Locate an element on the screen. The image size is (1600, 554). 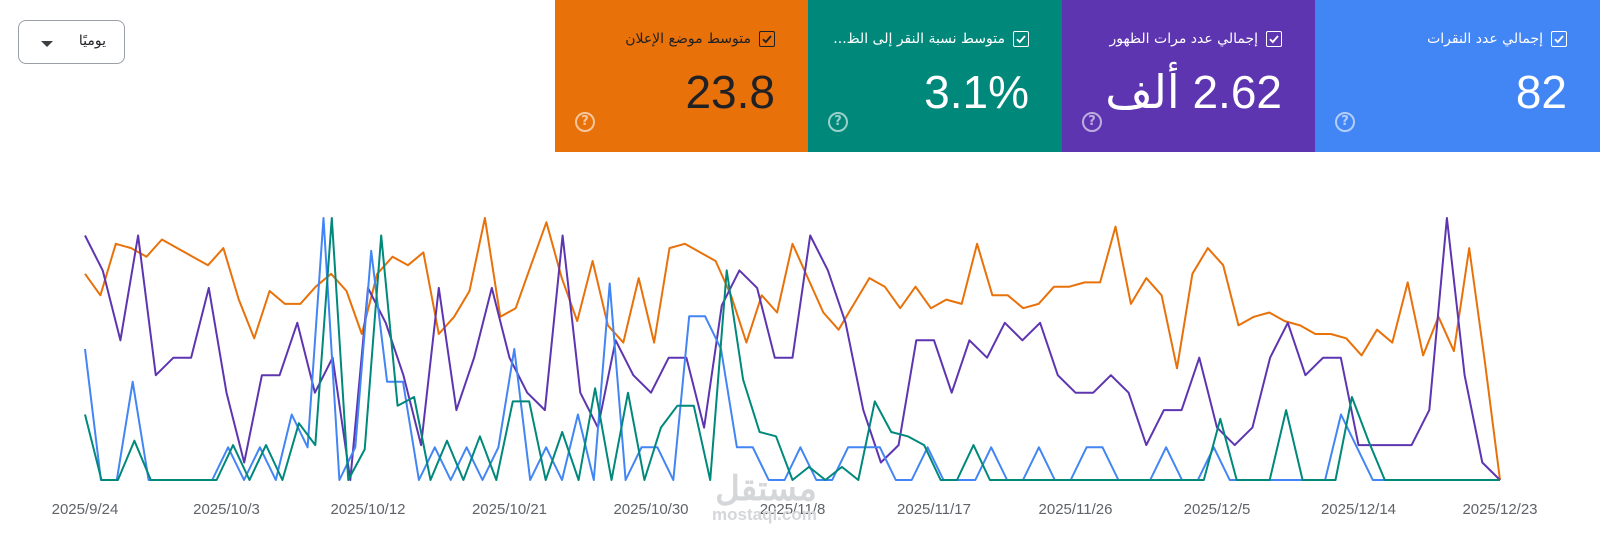
metric-value: 2.62 ألف is located at coordinates (1193, 92).